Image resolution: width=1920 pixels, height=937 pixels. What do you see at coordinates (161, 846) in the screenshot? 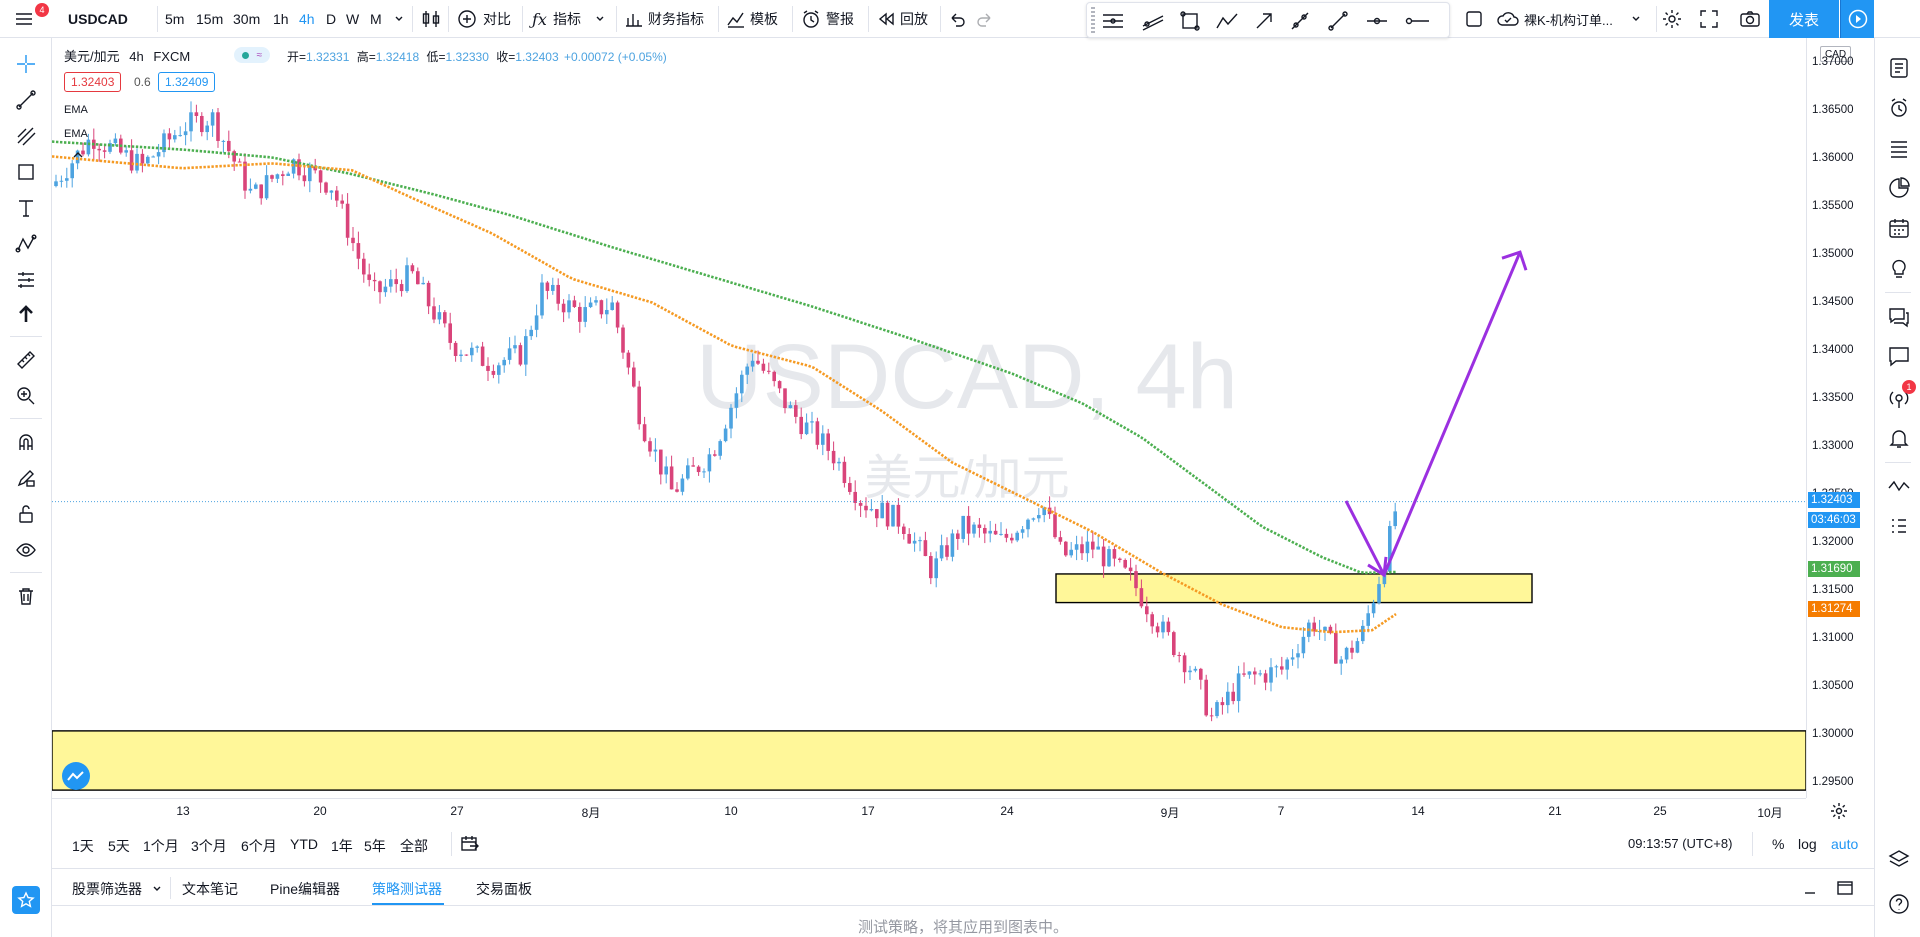
I see `range-1m: 1个月` at bounding box center [161, 846].